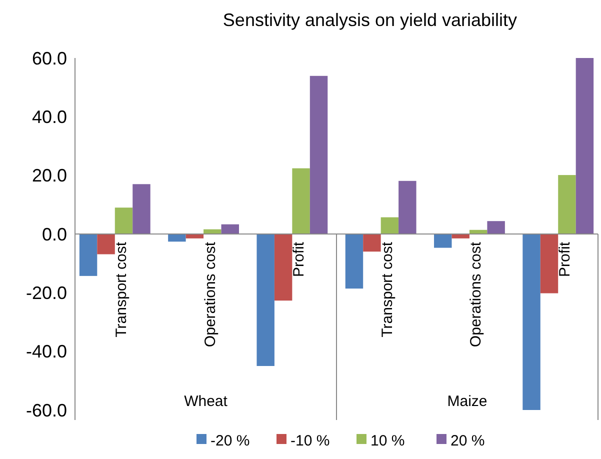 The height and width of the screenshot is (459, 601). Describe the element at coordinates (46, 352) in the screenshot. I see `y-tick-label: -40.0` at that location.